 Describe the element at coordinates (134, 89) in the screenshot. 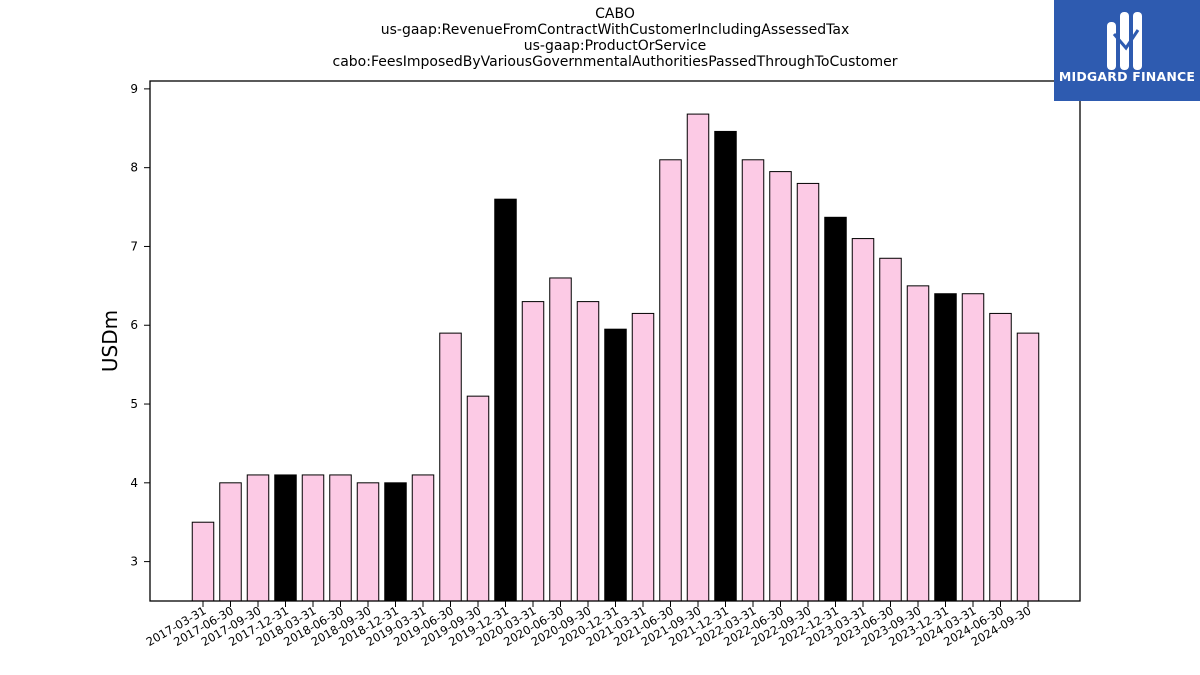

I see `y-tick-label: 9` at that location.